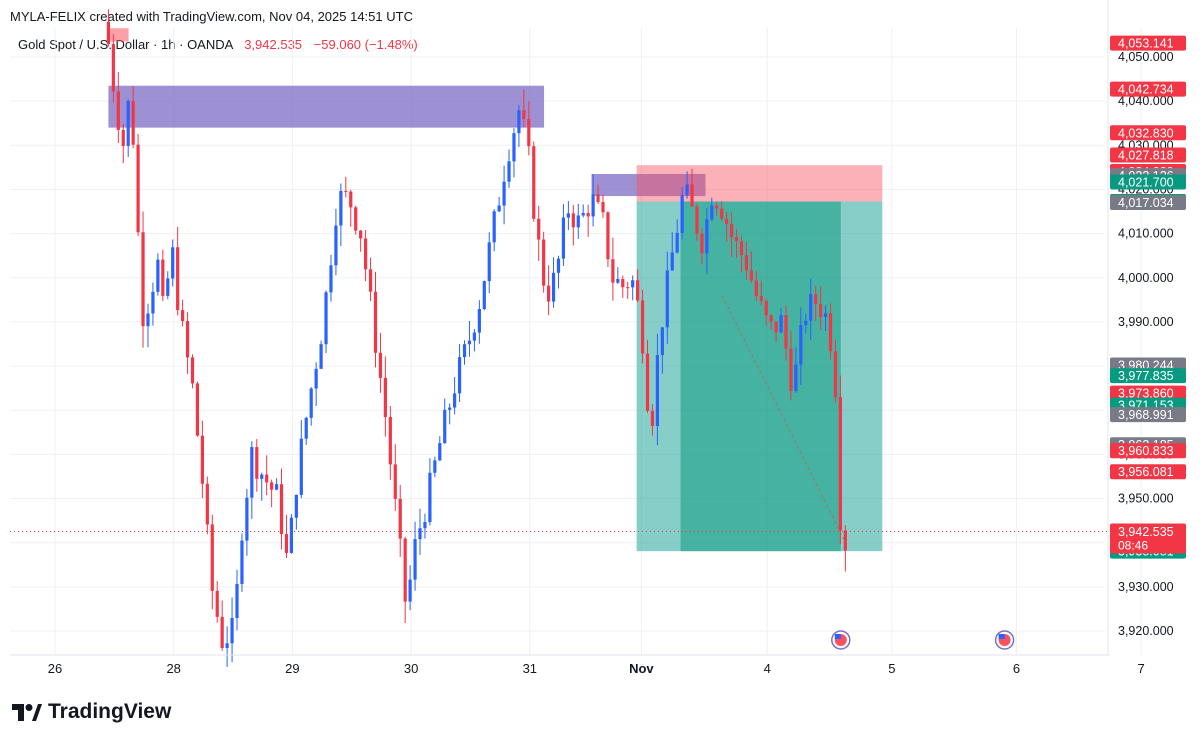 The height and width of the screenshot is (742, 1200). What do you see at coordinates (118, 35) in the screenshot?
I see `supply-zone` at bounding box center [118, 35].